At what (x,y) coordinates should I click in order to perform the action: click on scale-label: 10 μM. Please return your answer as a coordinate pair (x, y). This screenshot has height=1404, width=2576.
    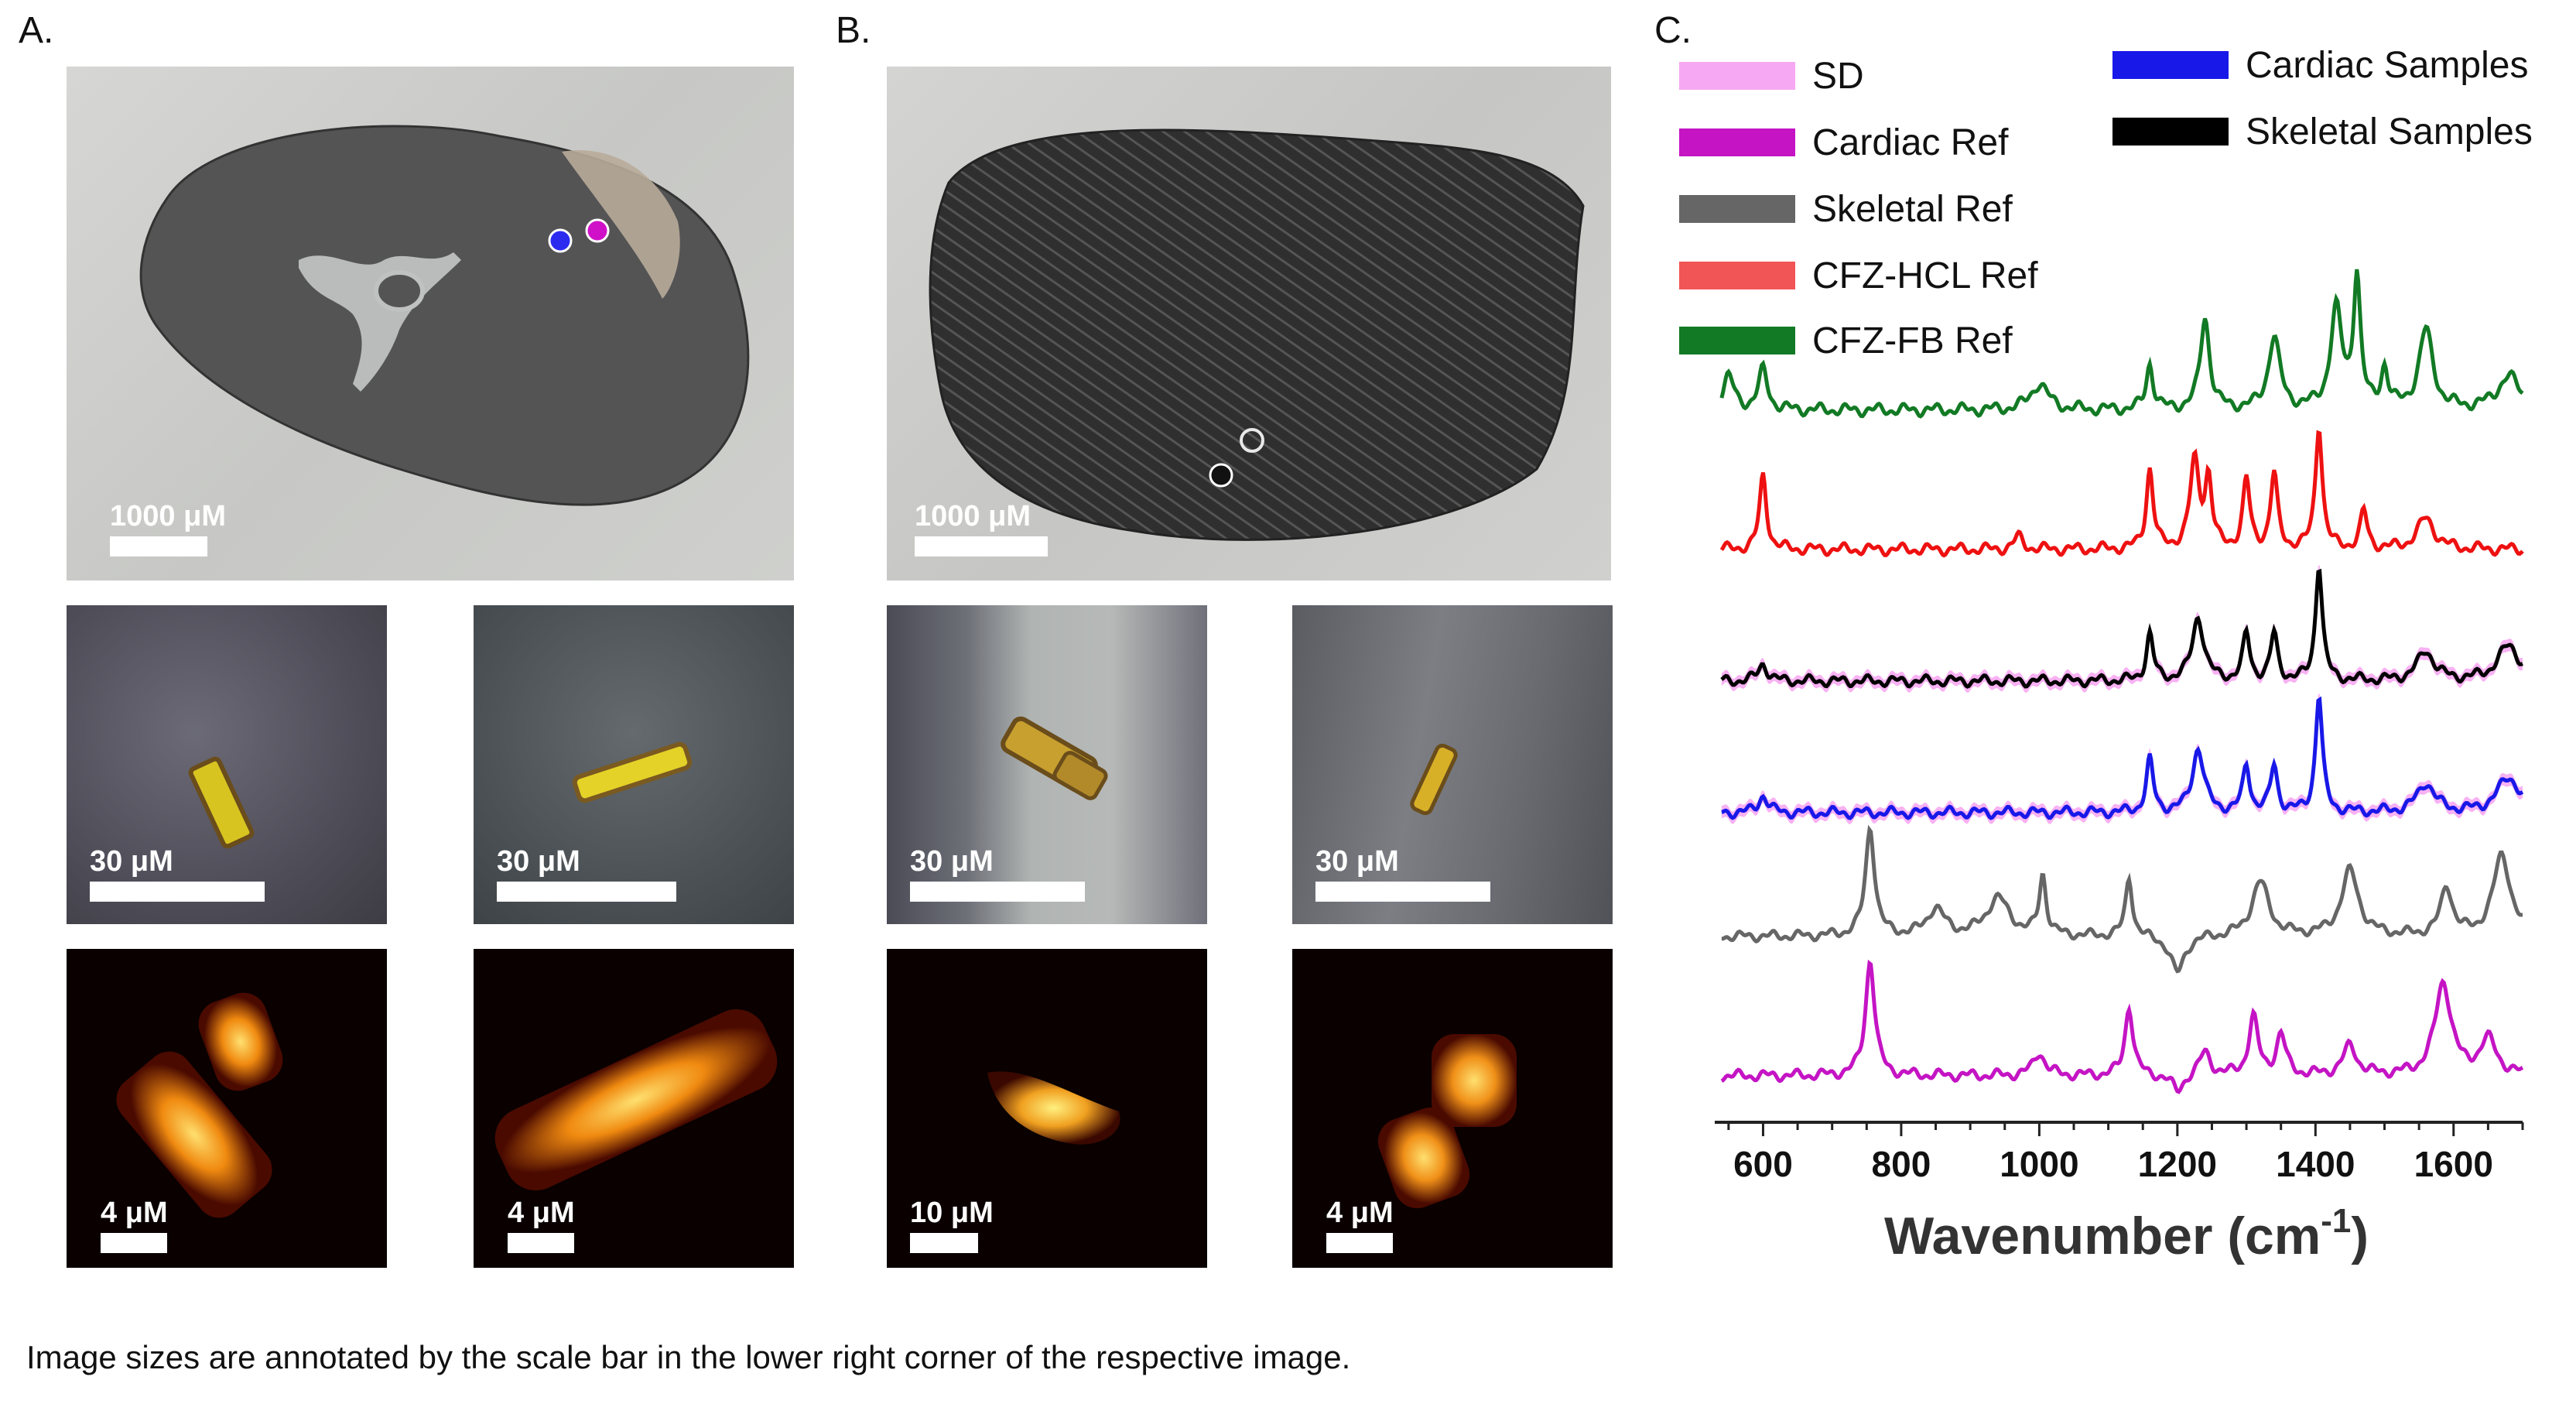
    Looking at the image, I should click on (952, 1213).